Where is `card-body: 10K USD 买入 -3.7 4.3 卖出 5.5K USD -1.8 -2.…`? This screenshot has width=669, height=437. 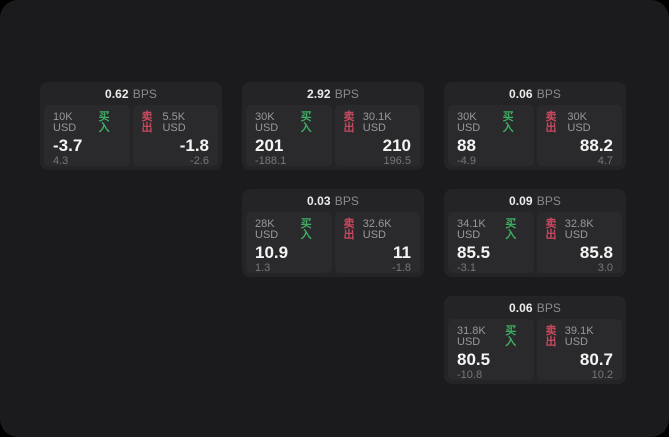 card-body: 10K USD 买入 -3.7 4.3 卖出 5.5K USD -1.8 -2.… is located at coordinates (131, 135).